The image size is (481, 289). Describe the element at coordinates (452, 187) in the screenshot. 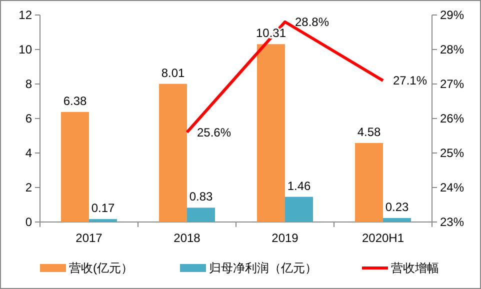

I see `y2-tick-label: 24%` at that location.